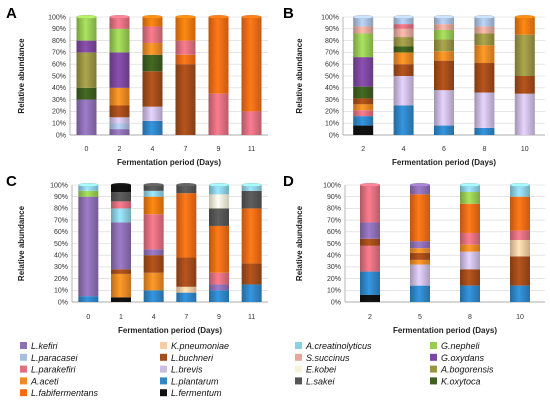  Describe the element at coordinates (404, 149) in the screenshot. I see `x-tick-label: 4` at that location.